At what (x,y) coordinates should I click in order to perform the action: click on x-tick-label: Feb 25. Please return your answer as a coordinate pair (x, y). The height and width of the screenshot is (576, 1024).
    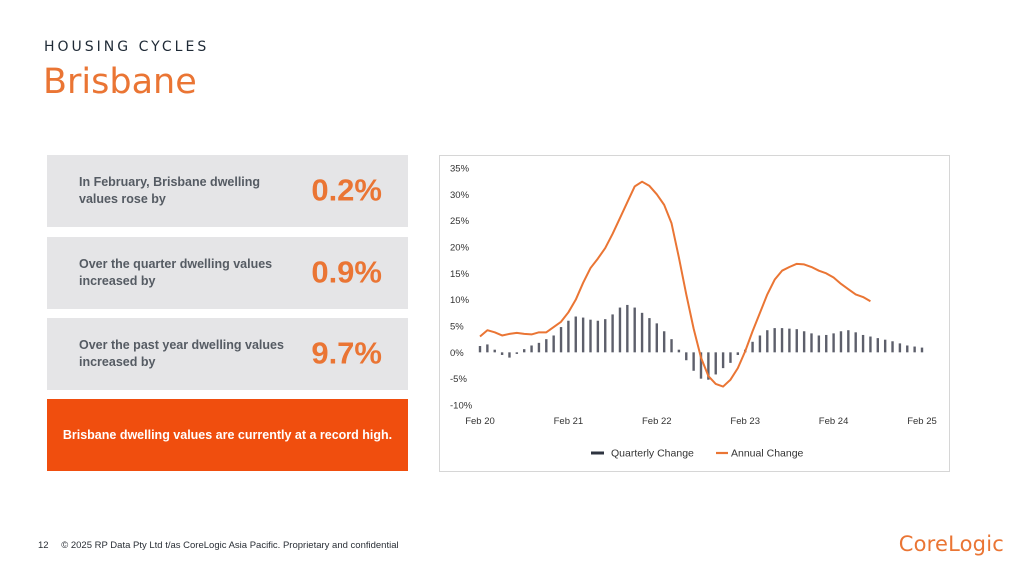
    Looking at the image, I should click on (922, 421).